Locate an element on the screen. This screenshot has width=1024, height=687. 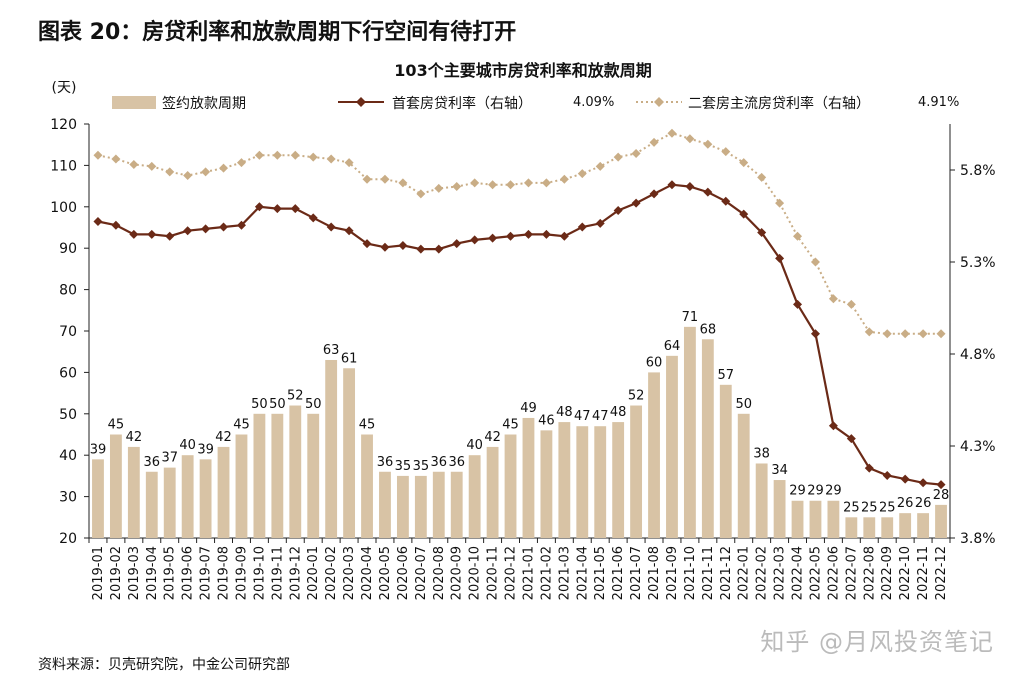
x-axis-tick-label: 2019-12 is located at coordinates (295, 573).